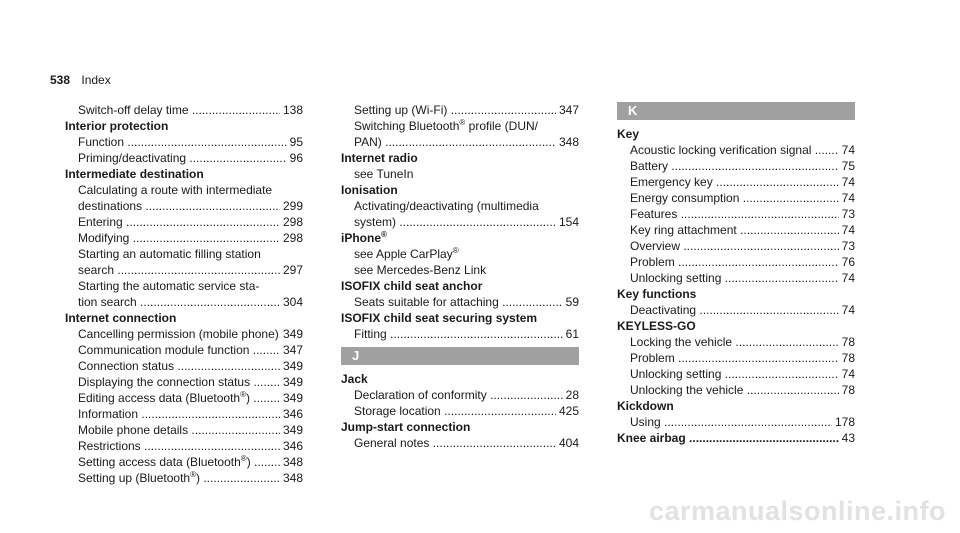 This screenshot has height=533, width=960. I want to click on entry-label-text: Fitting, so click(370, 334).